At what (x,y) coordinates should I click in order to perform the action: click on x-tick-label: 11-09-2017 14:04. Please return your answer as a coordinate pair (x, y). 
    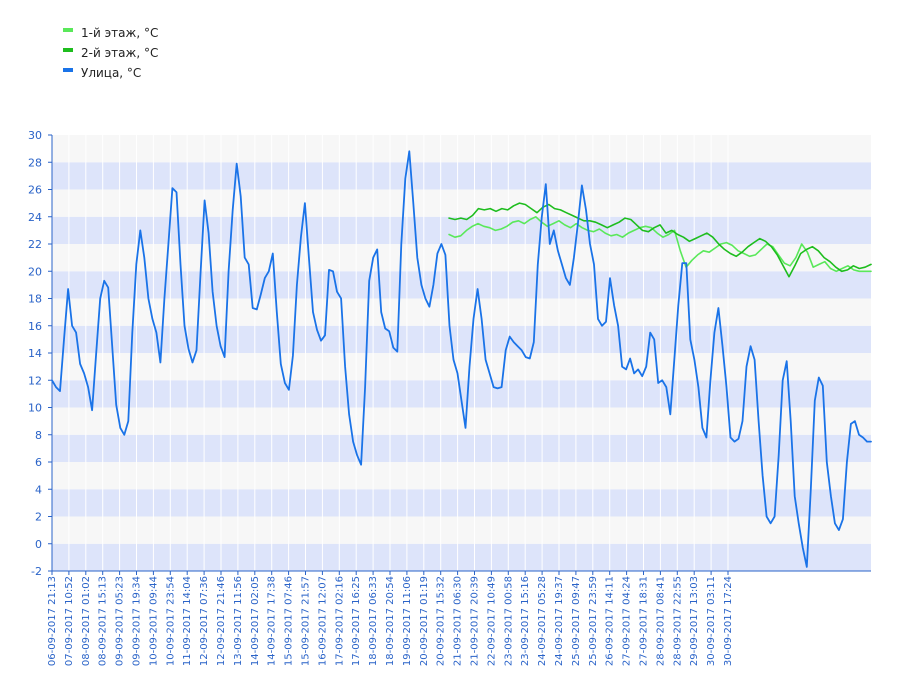
    Looking at the image, I should click on (187, 621).